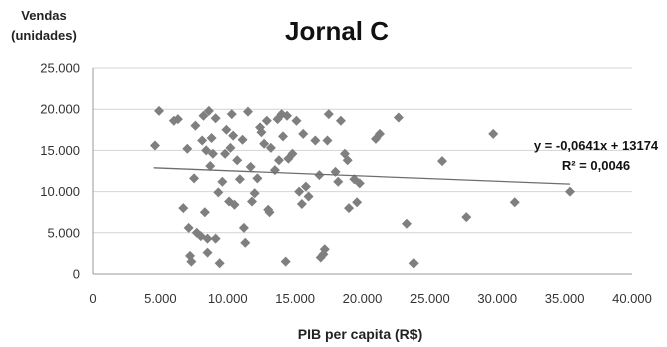  Describe the element at coordinates (430, 298) in the screenshot. I see `x-tick-label: 25.000` at that location.